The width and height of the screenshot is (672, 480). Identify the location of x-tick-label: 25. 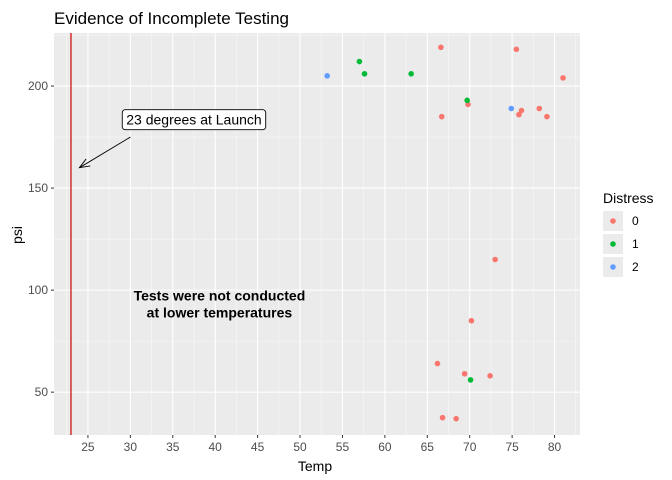
(88, 447).